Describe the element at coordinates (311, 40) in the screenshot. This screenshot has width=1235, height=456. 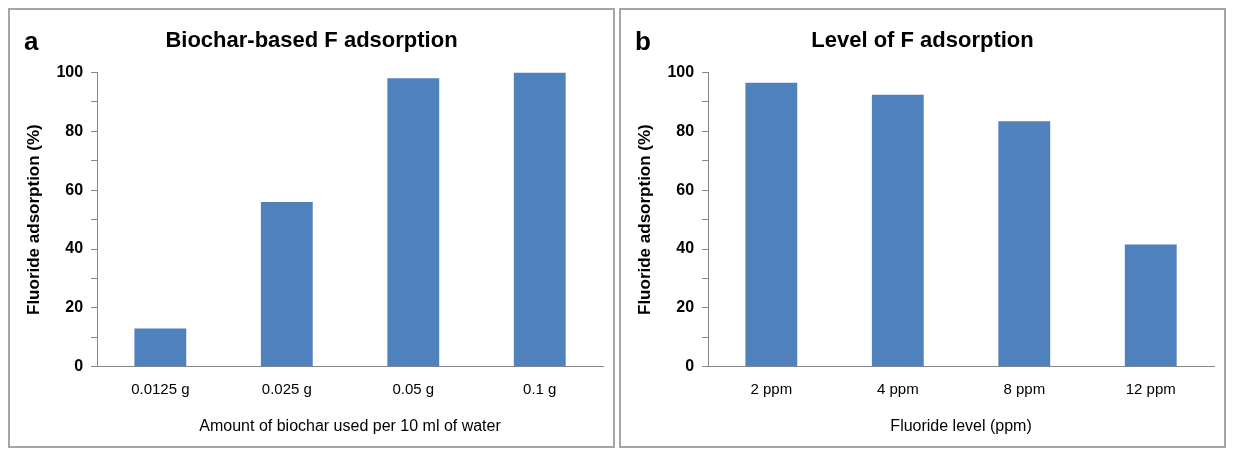
I see `chart-title: Biochar-based F adsorption` at that location.